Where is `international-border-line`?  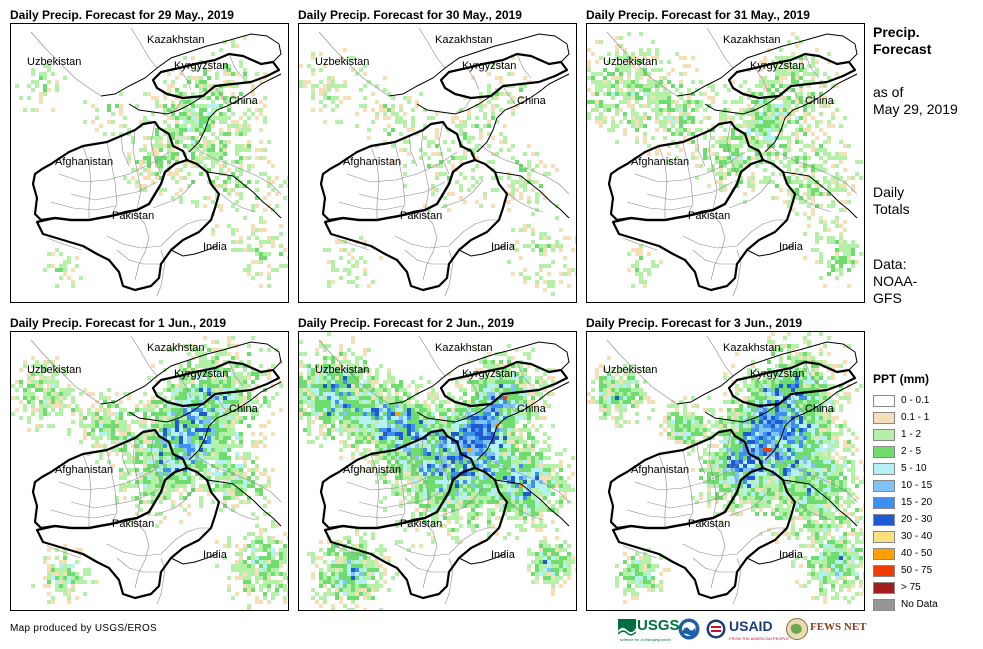
international-border-line is located at coordinates (244, 195).